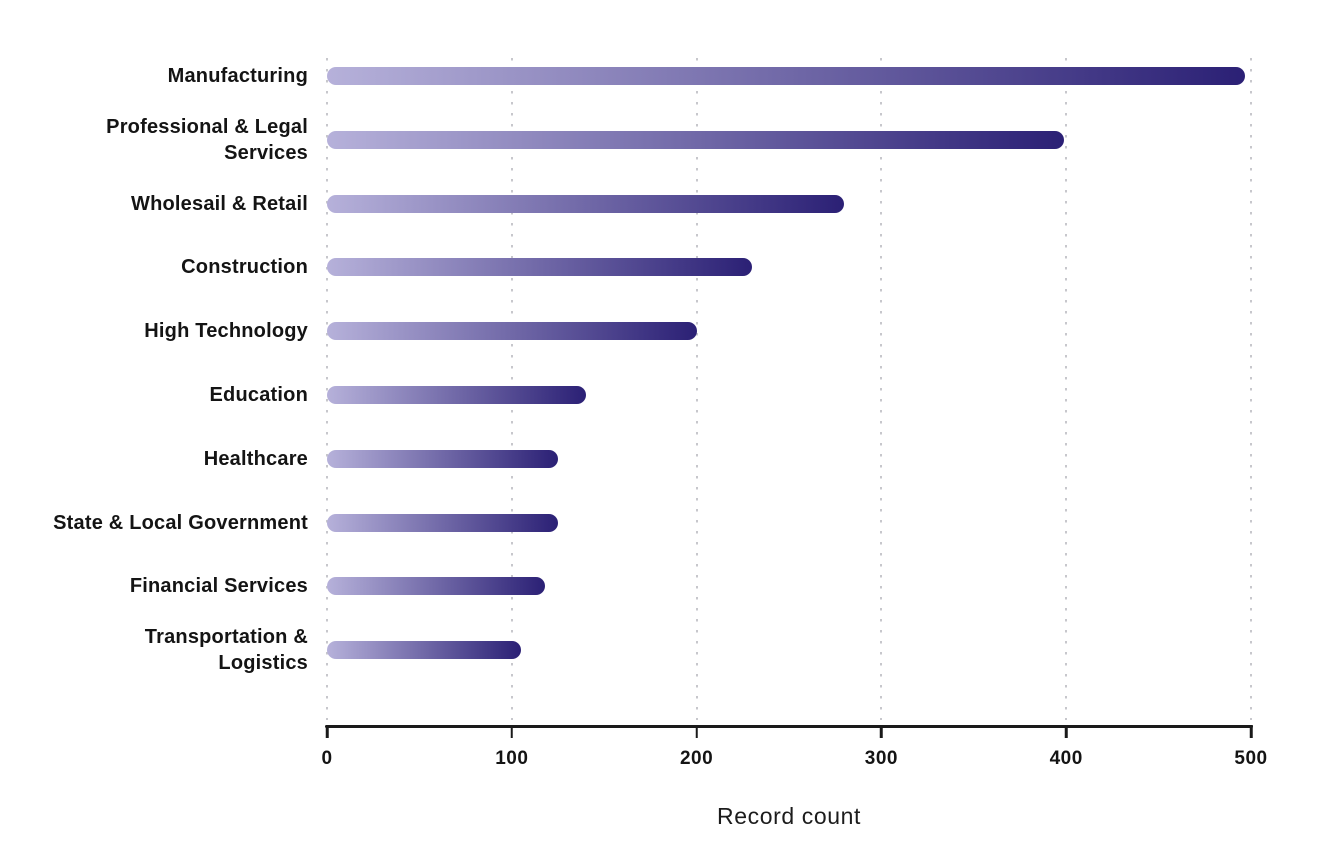 This screenshot has height=854, width=1336. What do you see at coordinates (237, 76) in the screenshot?
I see `category-label: Manufacturing` at bounding box center [237, 76].